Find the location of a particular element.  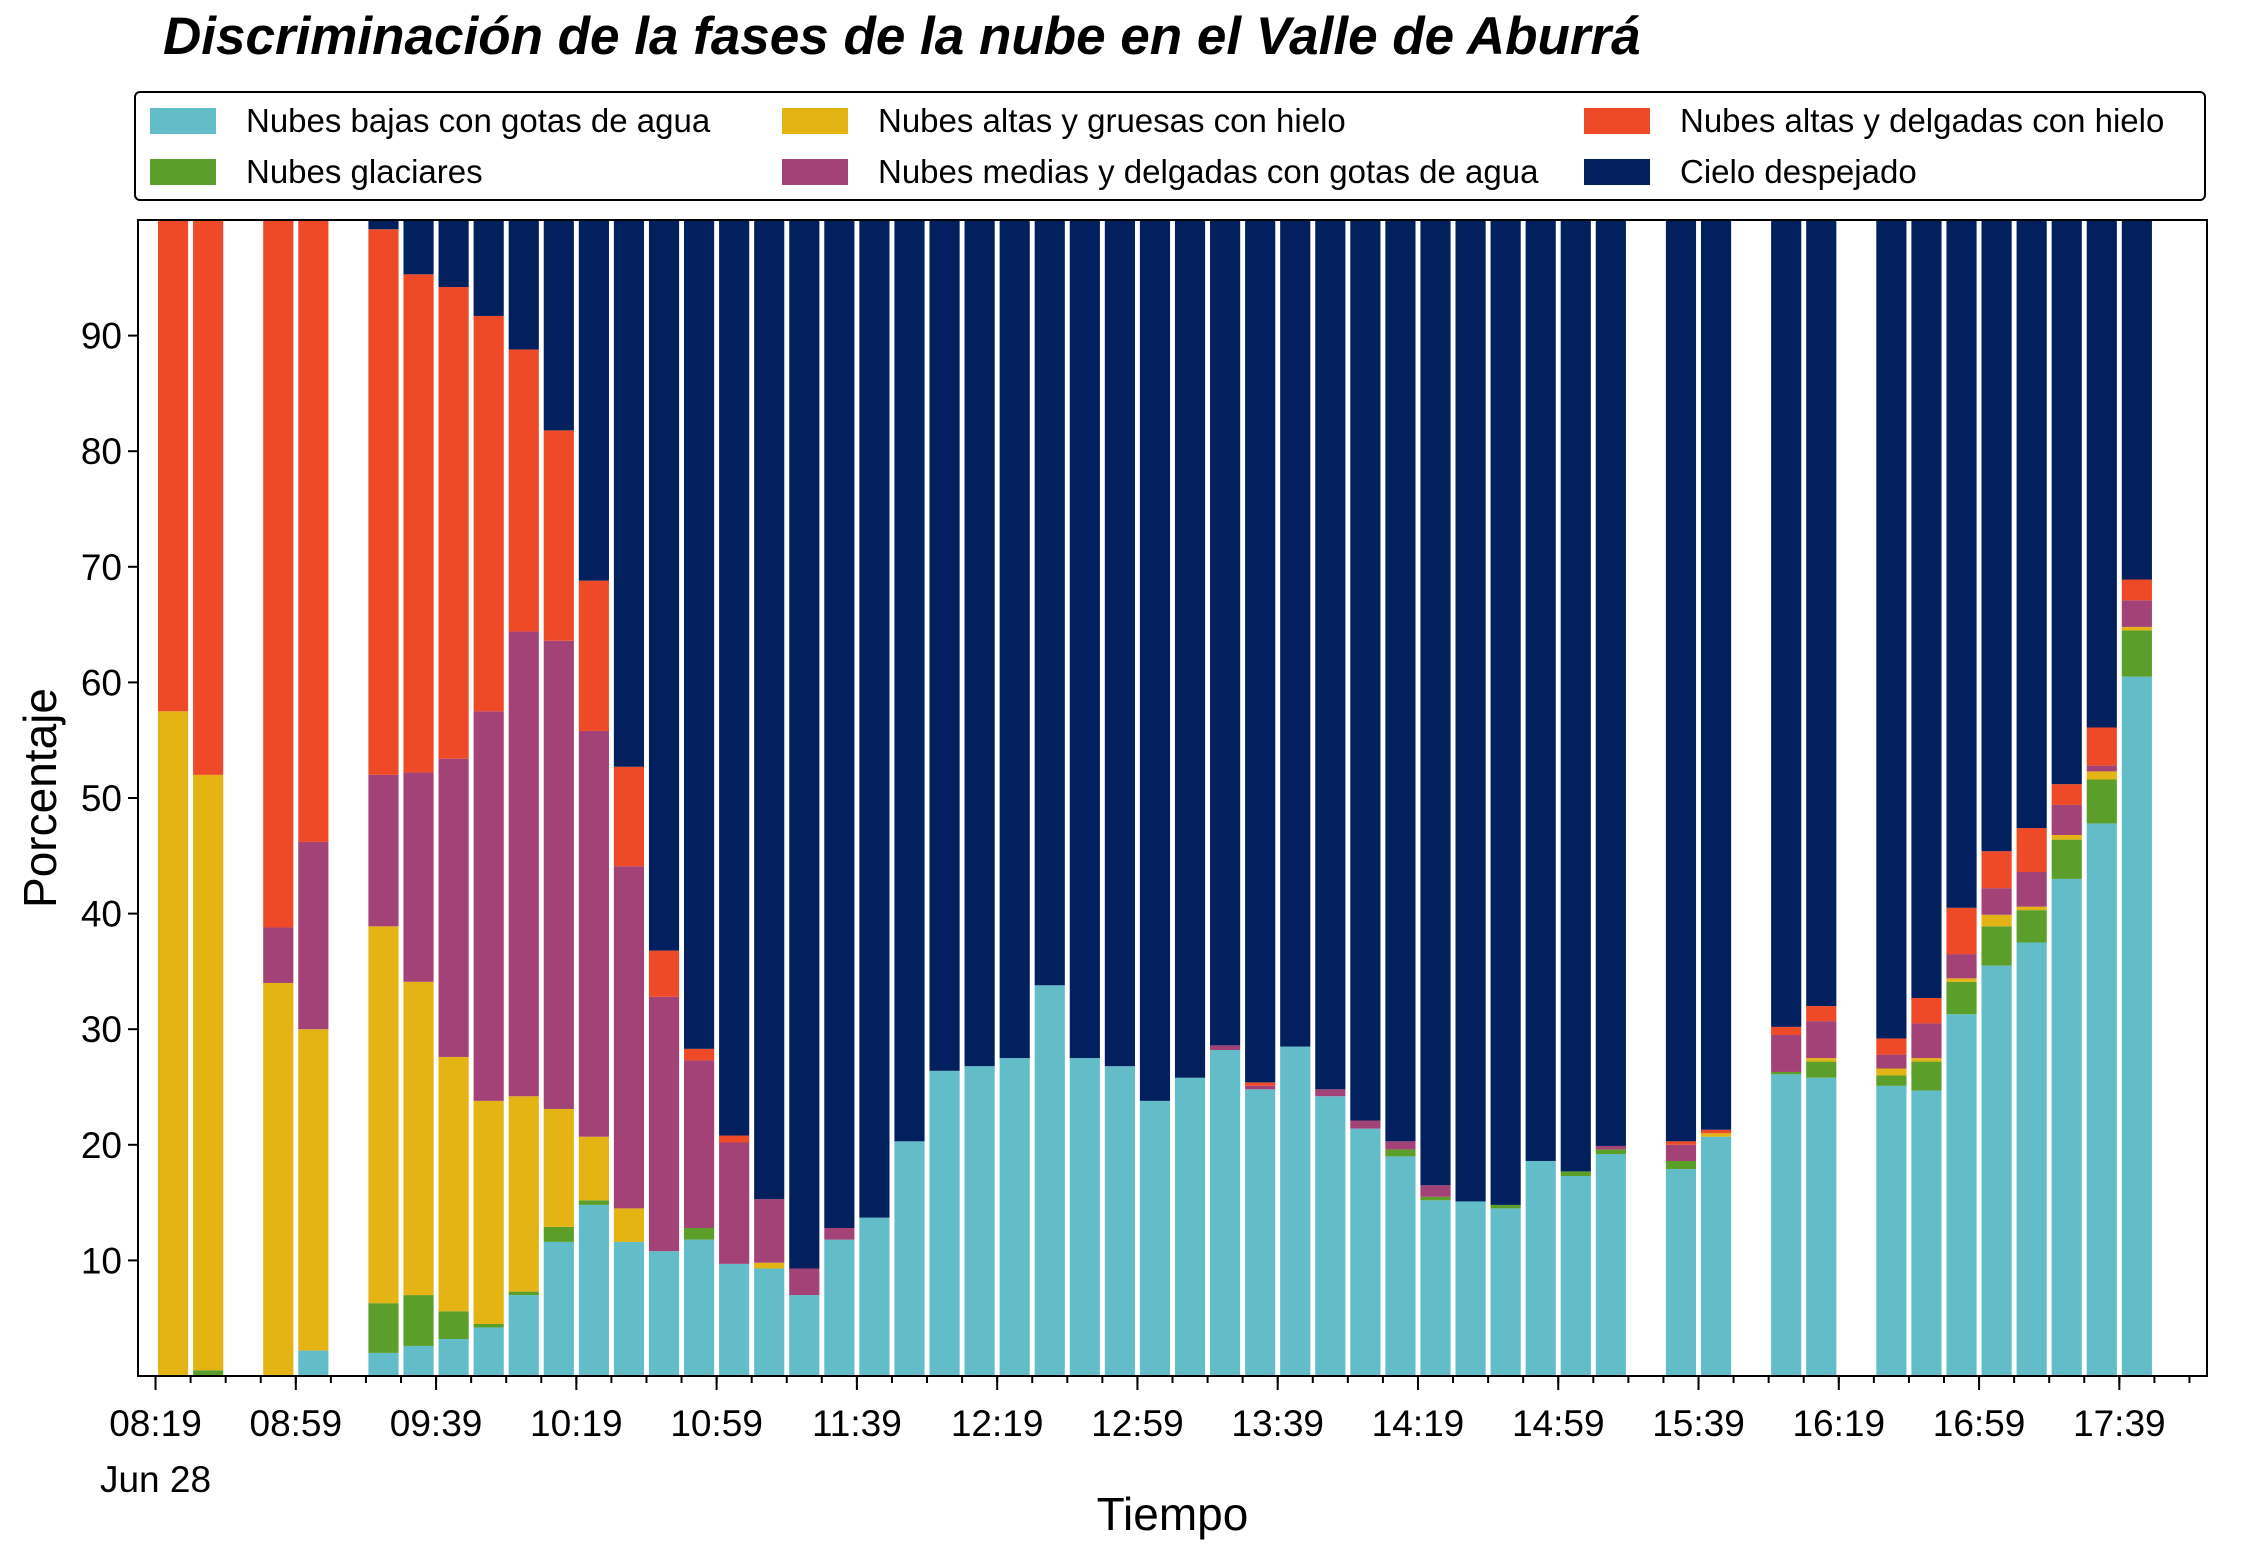

x-tick-label: 10:19 is located at coordinates (576, 1423).